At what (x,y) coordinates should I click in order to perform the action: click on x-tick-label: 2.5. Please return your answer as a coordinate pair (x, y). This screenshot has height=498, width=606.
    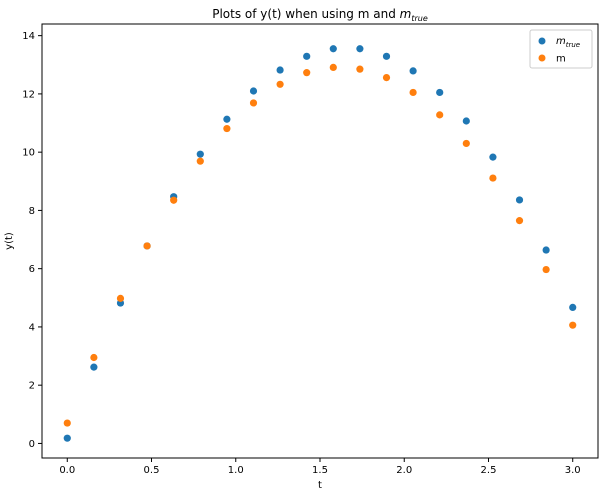
    Looking at the image, I should click on (489, 470).